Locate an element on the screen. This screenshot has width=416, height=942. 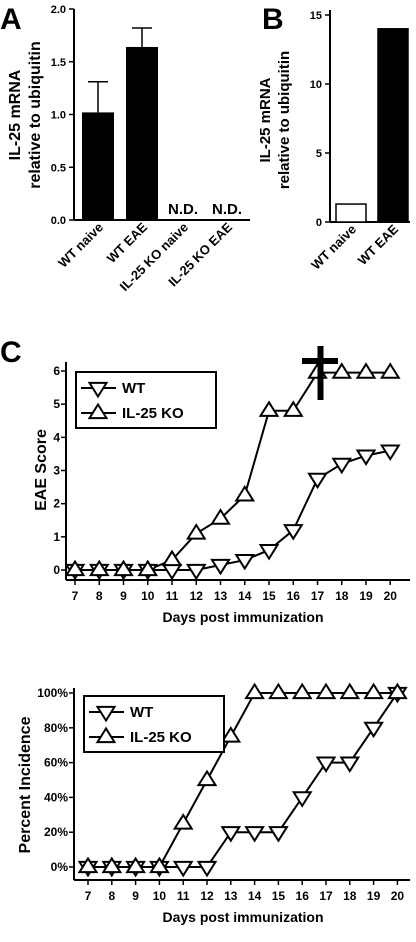
panel-a-y-tick-label: 0.0 is located at coordinates (58, 221).